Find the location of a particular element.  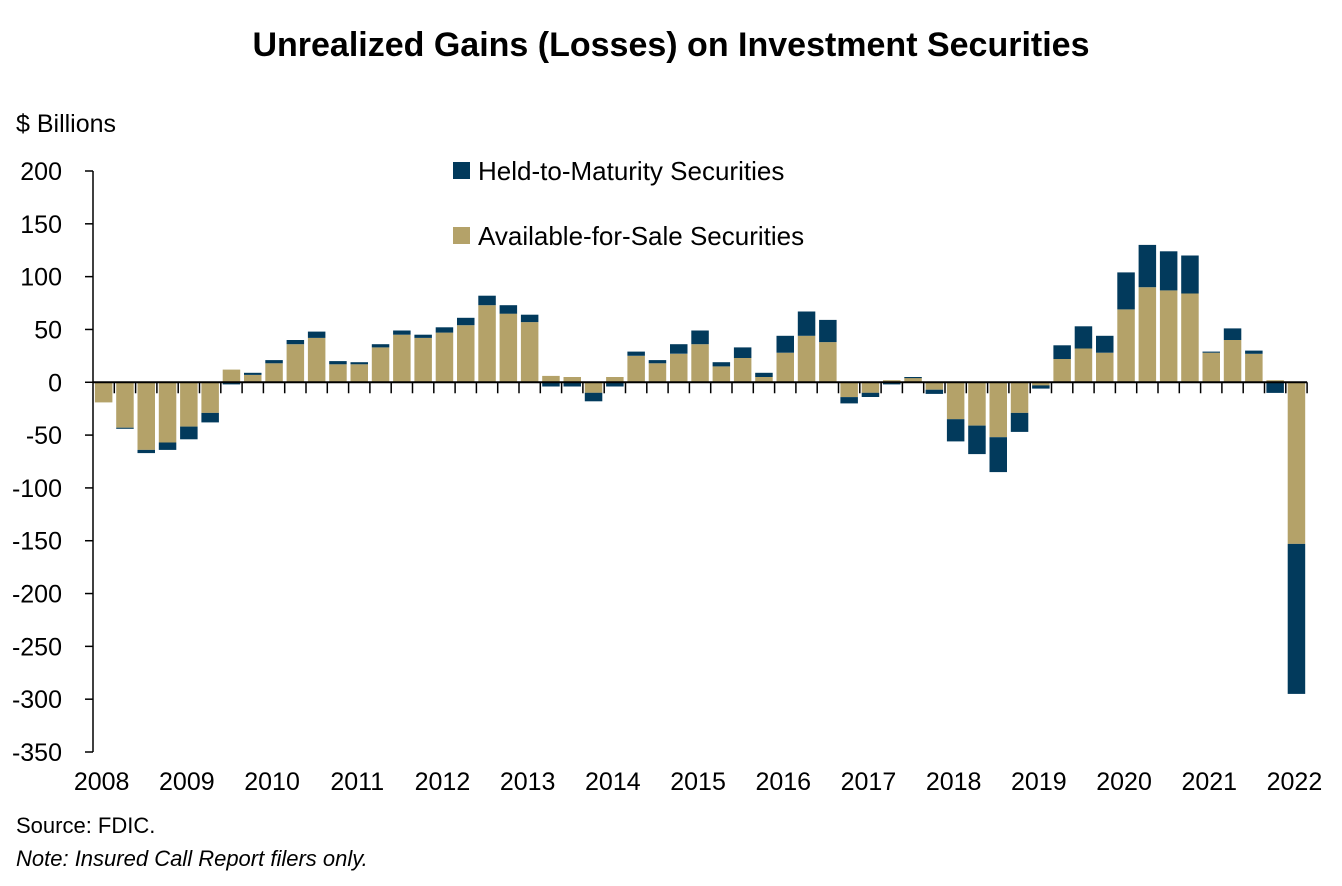

y-tick-label: -150 is located at coordinates (37, 542).